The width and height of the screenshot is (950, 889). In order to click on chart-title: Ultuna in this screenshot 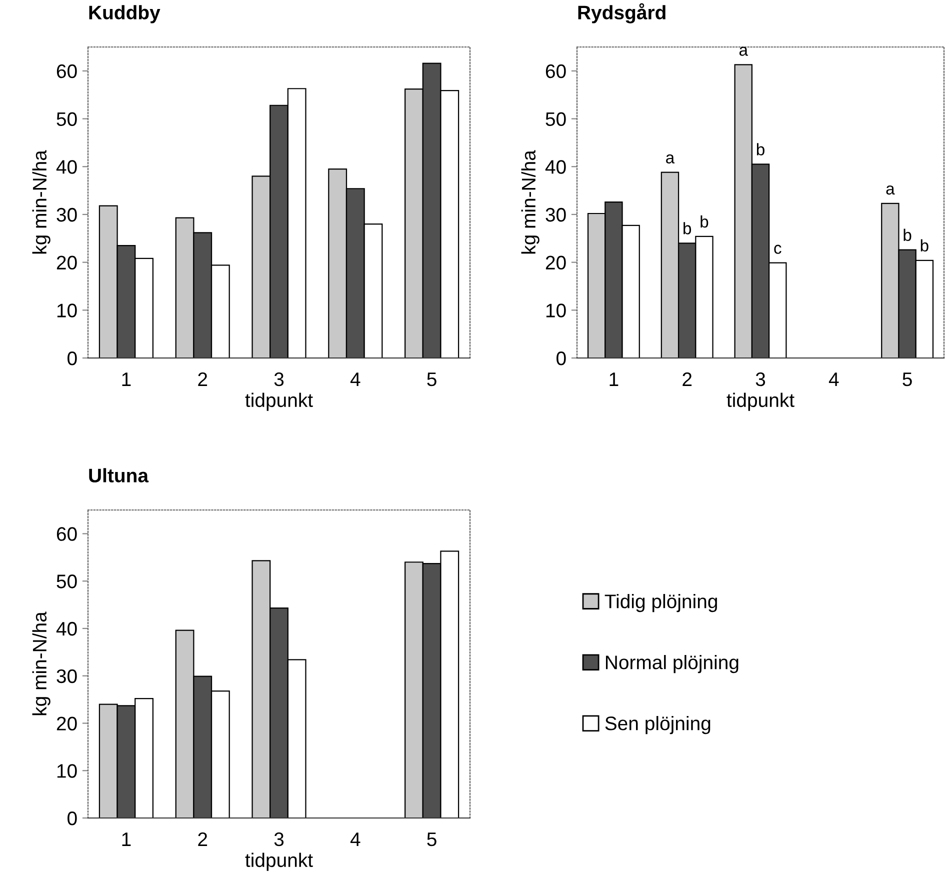, I will do `click(119, 475)`.